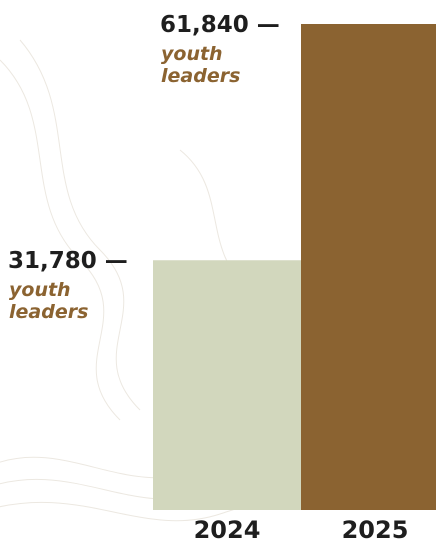 The height and width of the screenshot is (544, 436). Describe the element at coordinates (49, 301) in the screenshot. I see `unit-label-2024: youth leaders` at that location.